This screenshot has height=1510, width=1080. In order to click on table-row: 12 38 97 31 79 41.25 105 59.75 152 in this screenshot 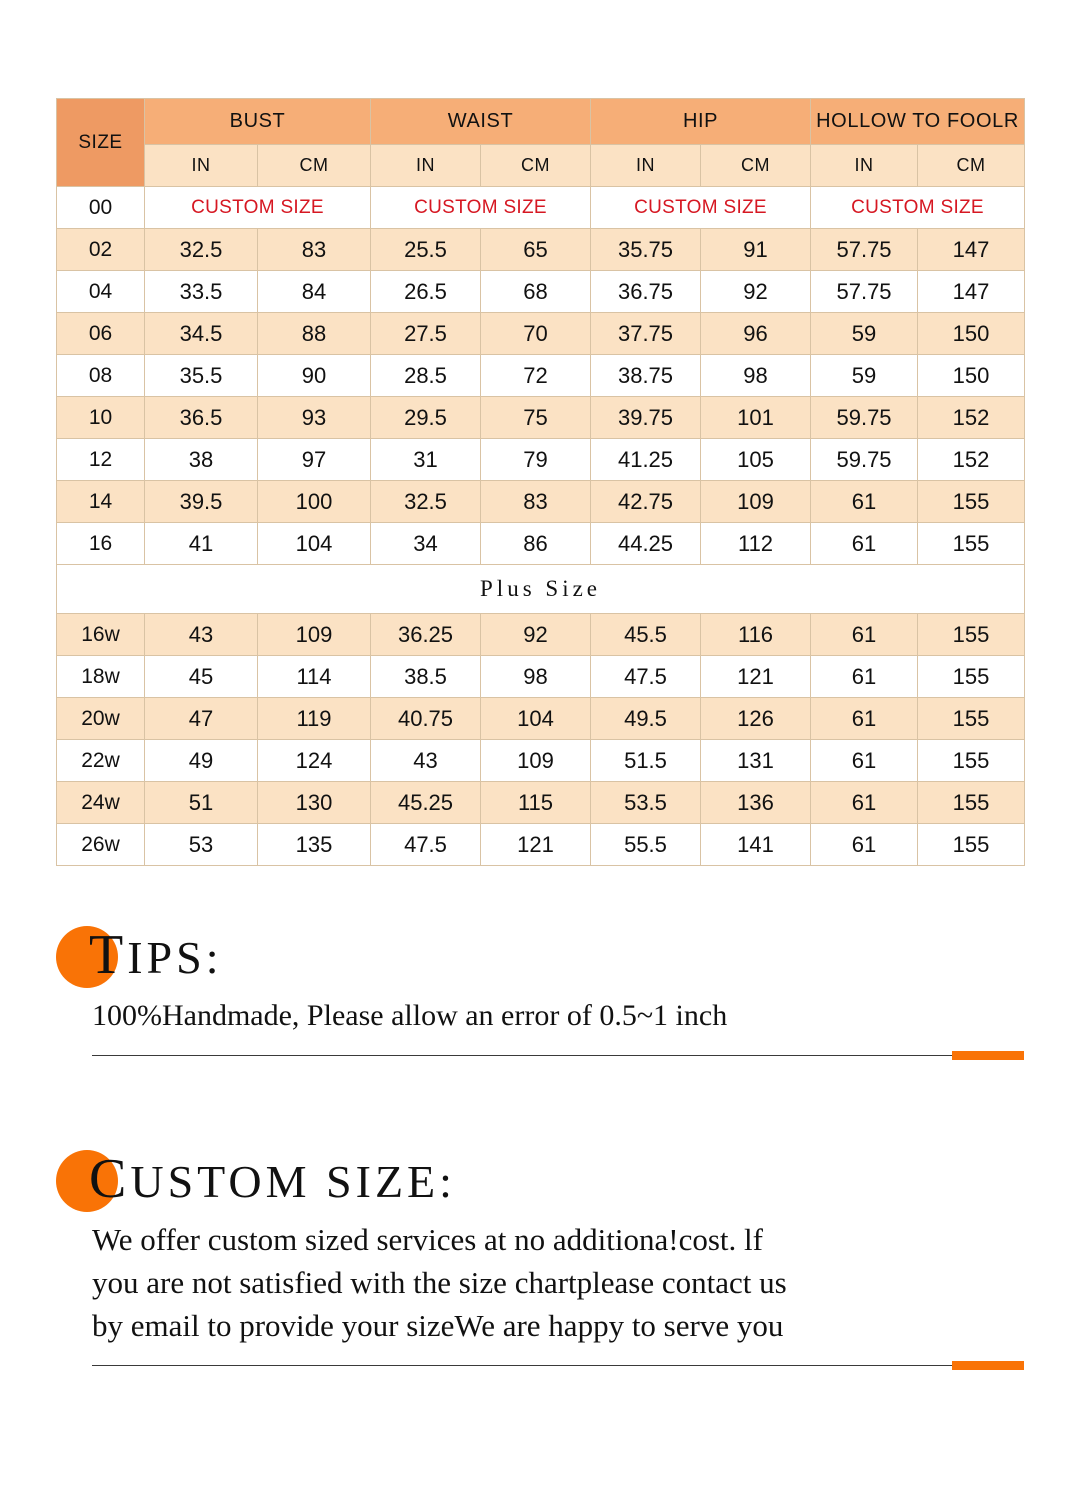, I will do `click(541, 459)`.